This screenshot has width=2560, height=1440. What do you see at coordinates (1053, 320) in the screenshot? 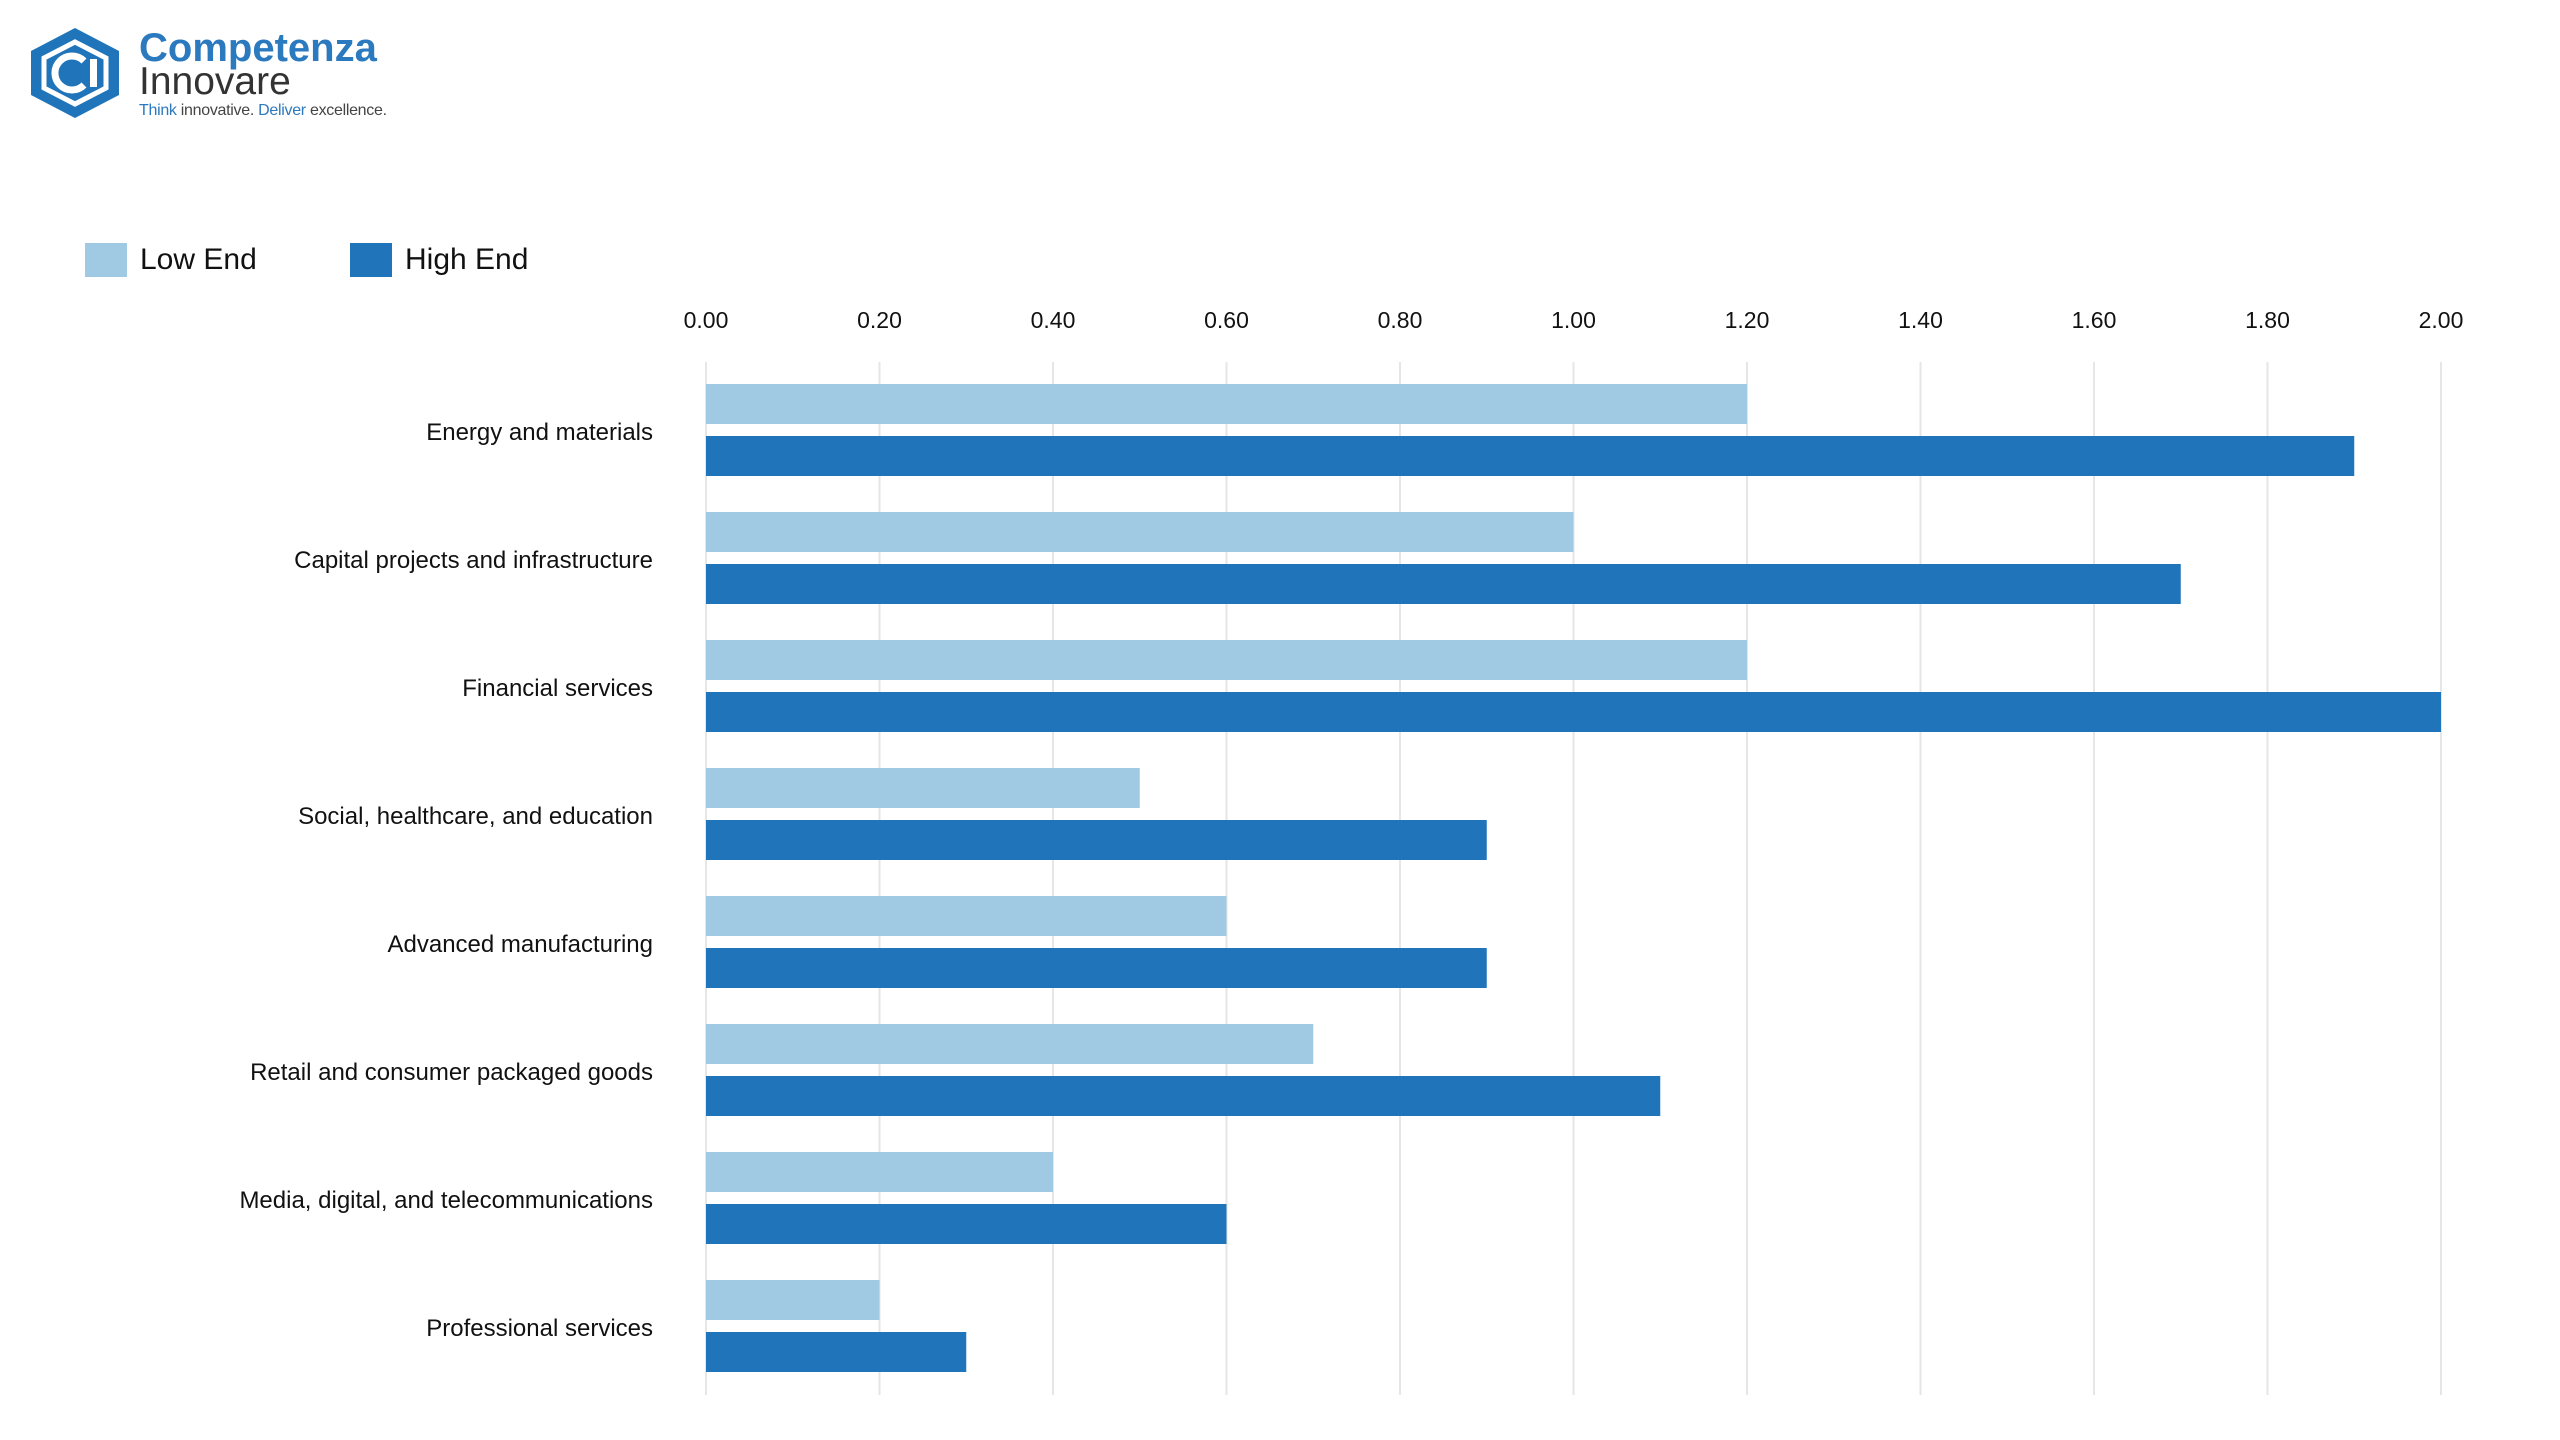
I see `x-tick-label: 0.40` at bounding box center [1053, 320].